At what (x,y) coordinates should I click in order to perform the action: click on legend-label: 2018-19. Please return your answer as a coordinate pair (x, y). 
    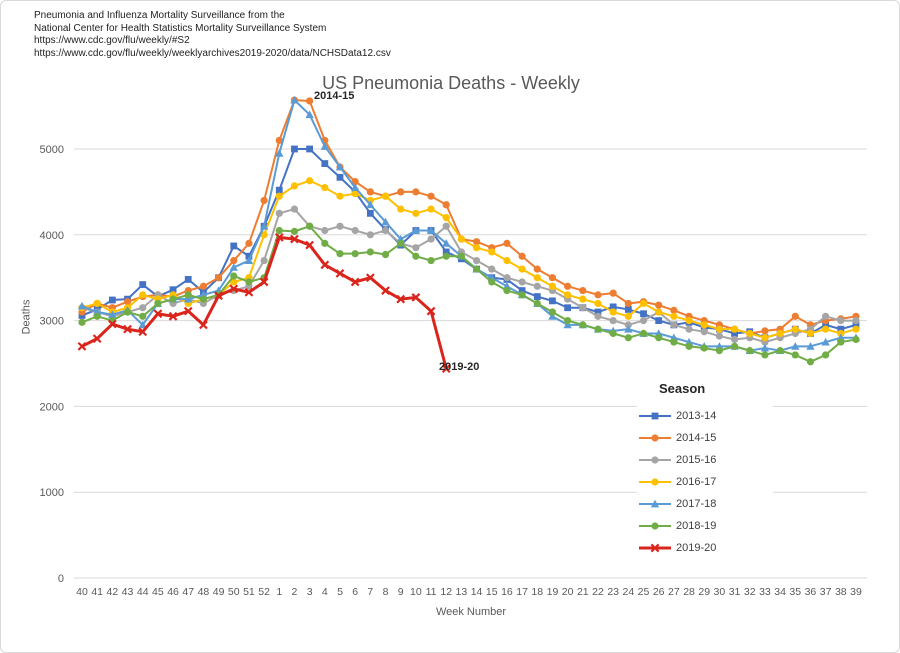
    Looking at the image, I should click on (696, 526).